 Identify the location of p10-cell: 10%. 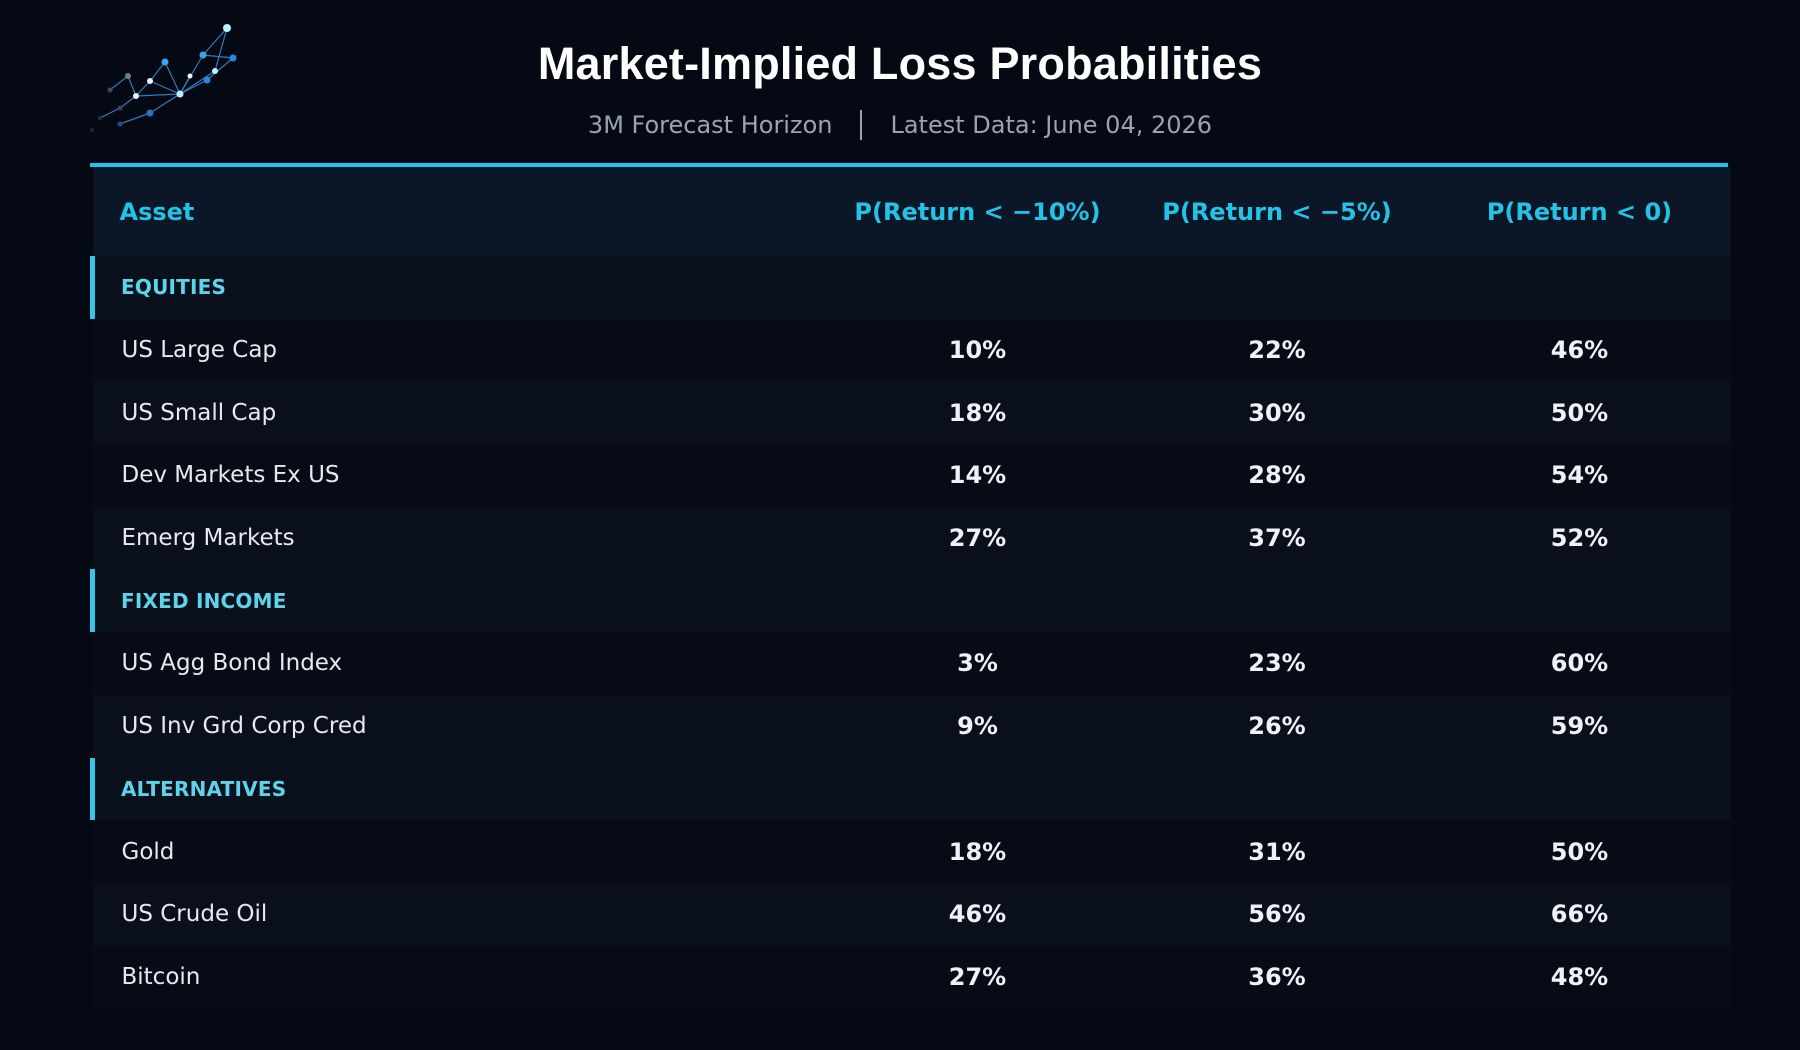
(977, 350).